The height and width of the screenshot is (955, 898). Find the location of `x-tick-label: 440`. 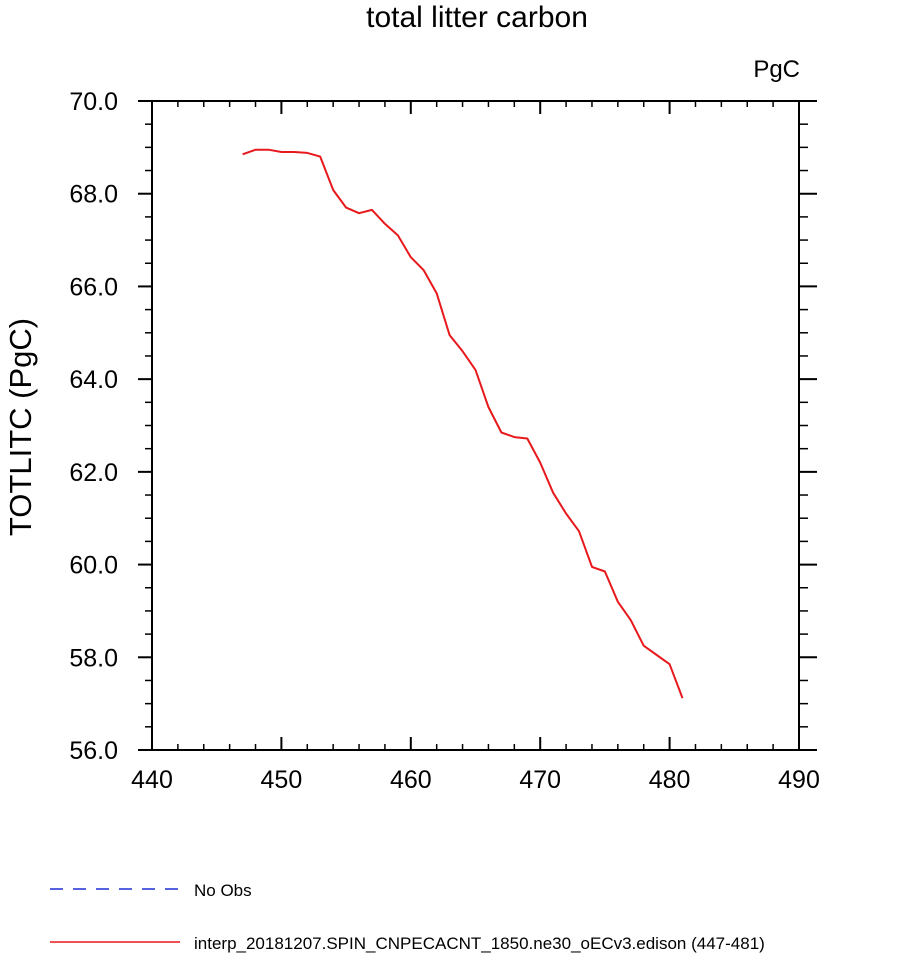

x-tick-label: 440 is located at coordinates (152, 780).